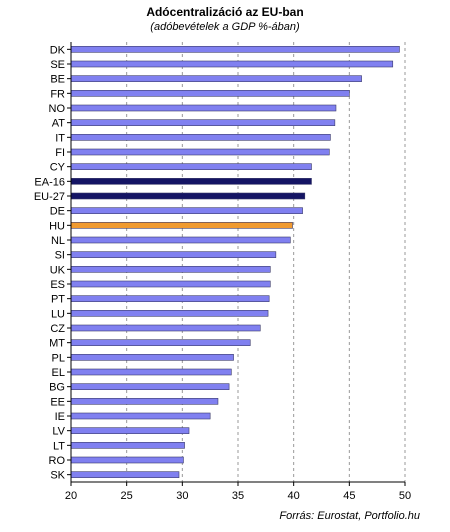 This screenshot has height=532, width=450. What do you see at coordinates (58, 358) in the screenshot?
I see `category-label: PL` at bounding box center [58, 358].